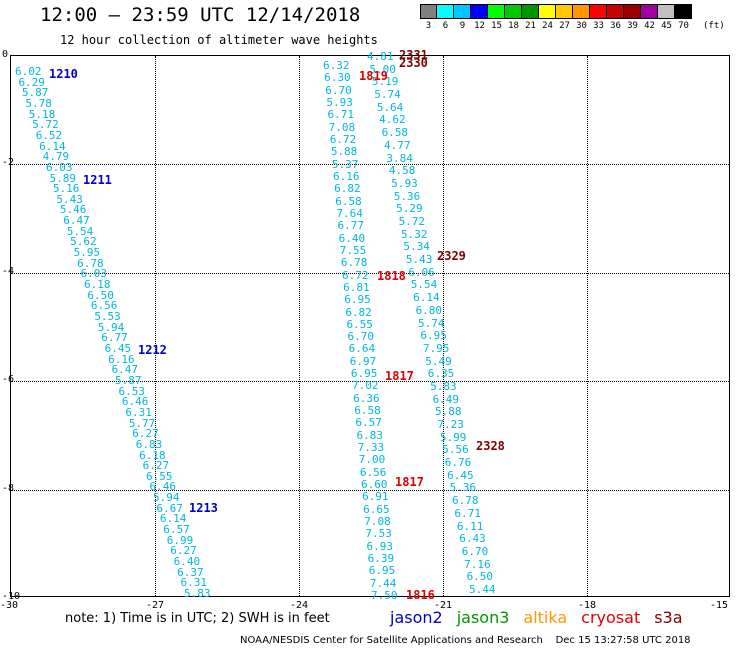 The width and height of the screenshot is (740, 650). What do you see at coordinates (556, 11) in the screenshot?
I see `colorbar` at bounding box center [556, 11].